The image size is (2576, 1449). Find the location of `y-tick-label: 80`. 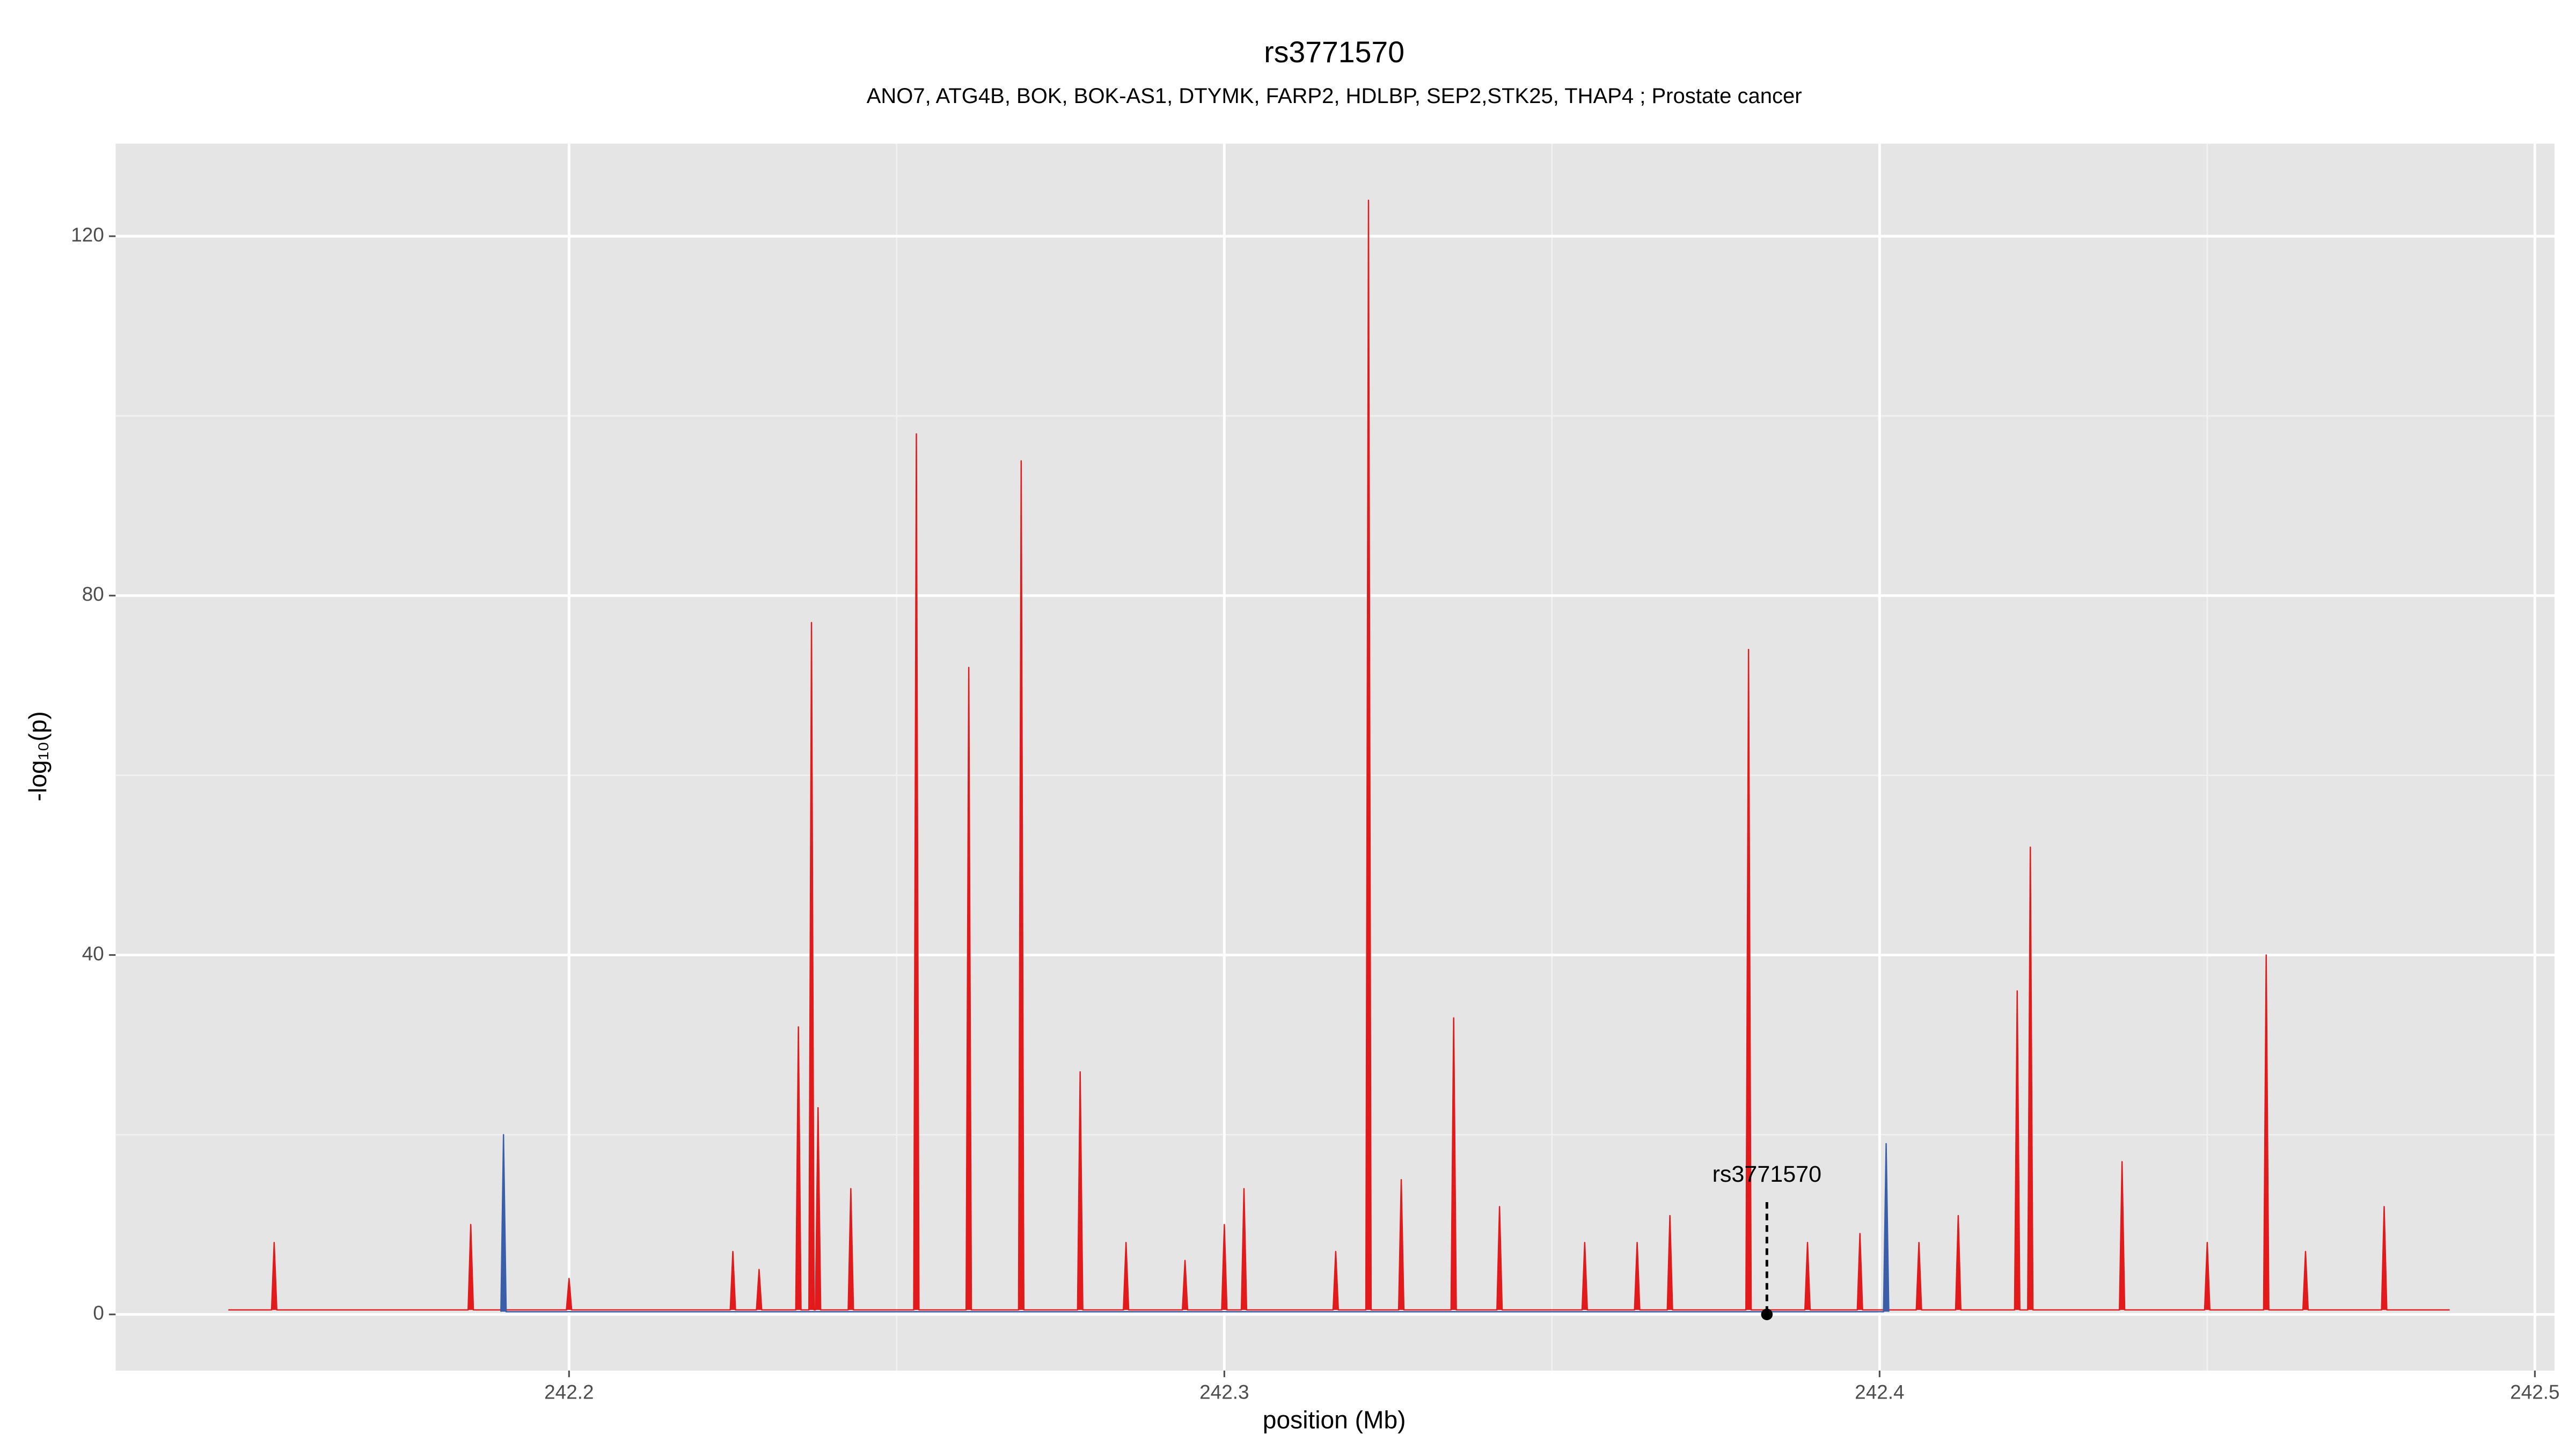

y-tick-label: 80 is located at coordinates (93, 594).